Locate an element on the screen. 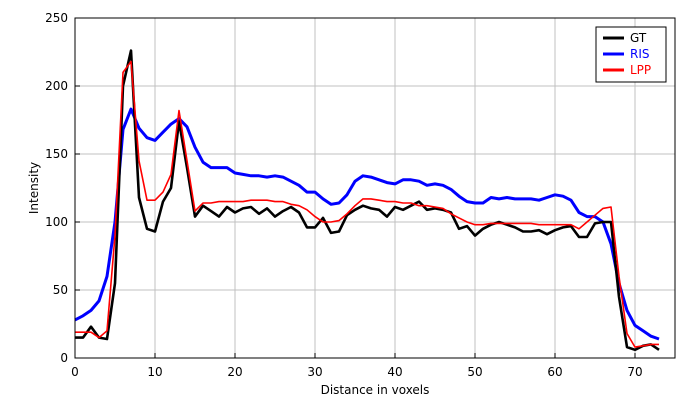  legend: GT RIS LPP is located at coordinates (631, 54).